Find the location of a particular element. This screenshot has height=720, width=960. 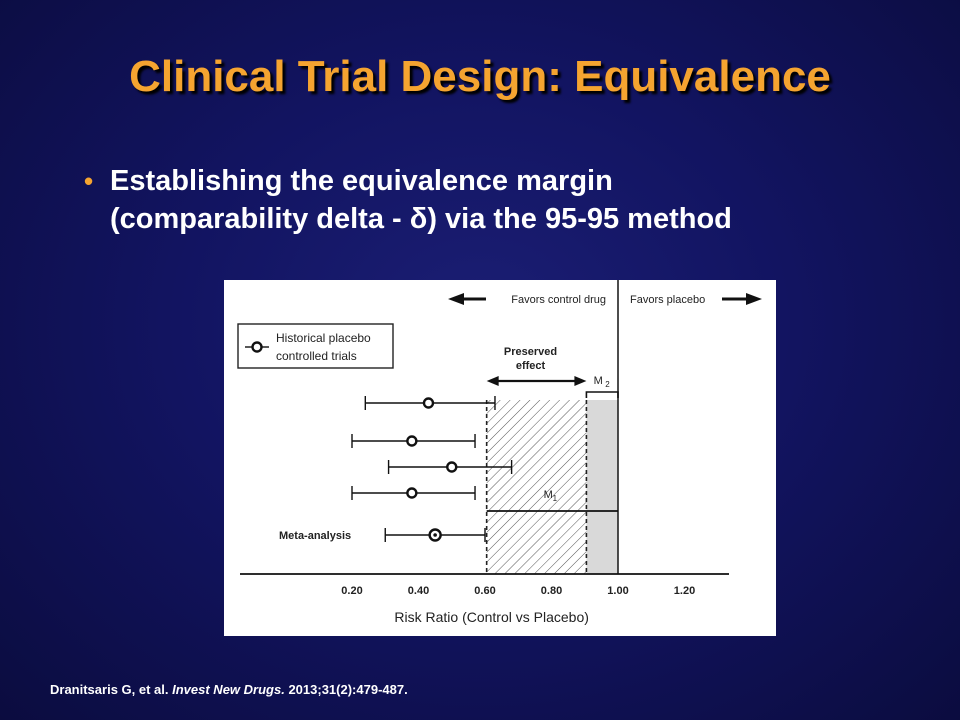

m2-label-subscript: 2 is located at coordinates (607, 384).